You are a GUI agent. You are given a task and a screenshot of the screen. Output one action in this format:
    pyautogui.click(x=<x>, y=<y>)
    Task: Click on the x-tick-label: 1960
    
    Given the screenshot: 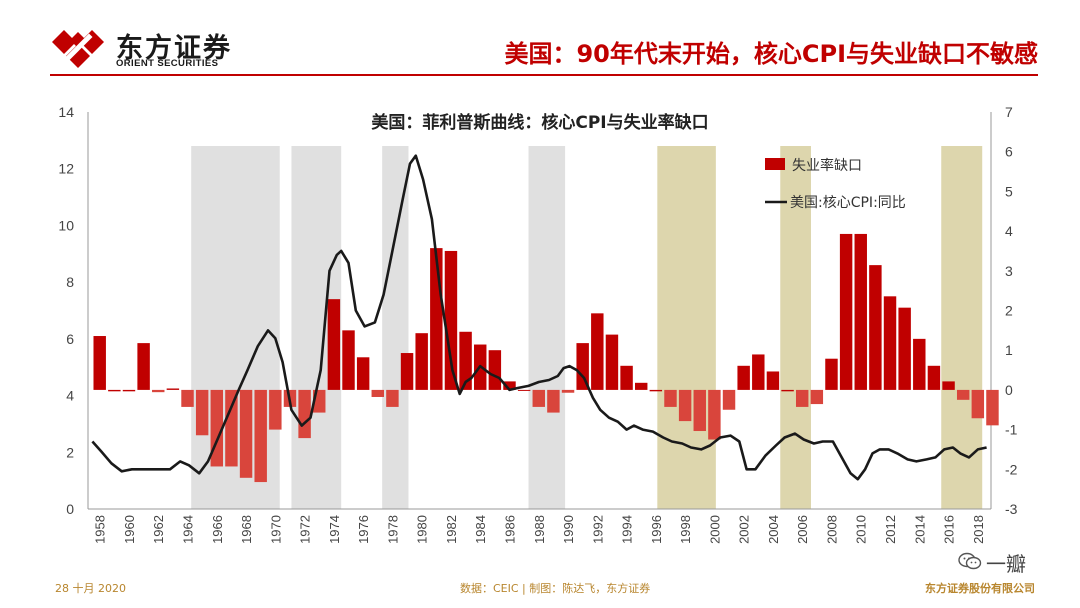 What is the action you would take?
    pyautogui.click(x=129, y=529)
    